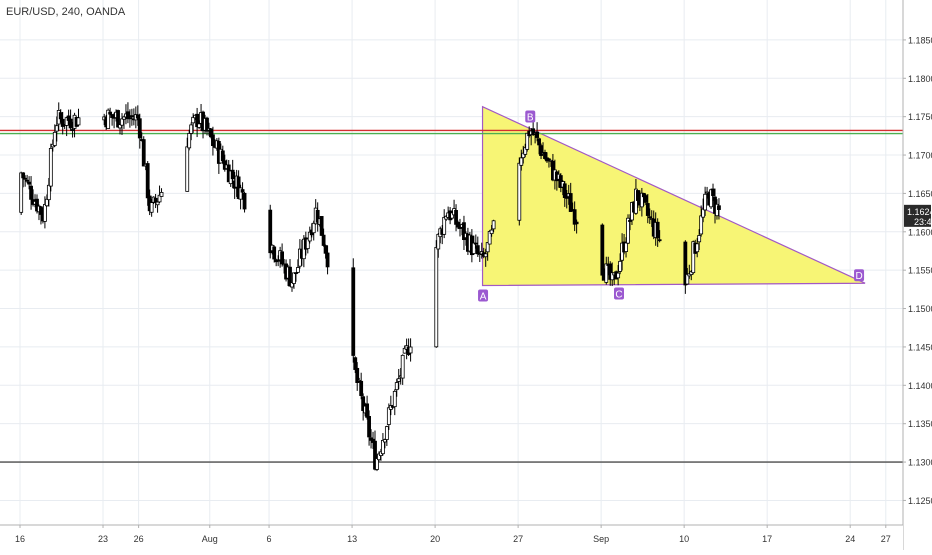 Image resolution: width=932 pixels, height=555 pixels. What do you see at coordinates (103, 539) in the screenshot?
I see `x-tick-label: 23` at bounding box center [103, 539].